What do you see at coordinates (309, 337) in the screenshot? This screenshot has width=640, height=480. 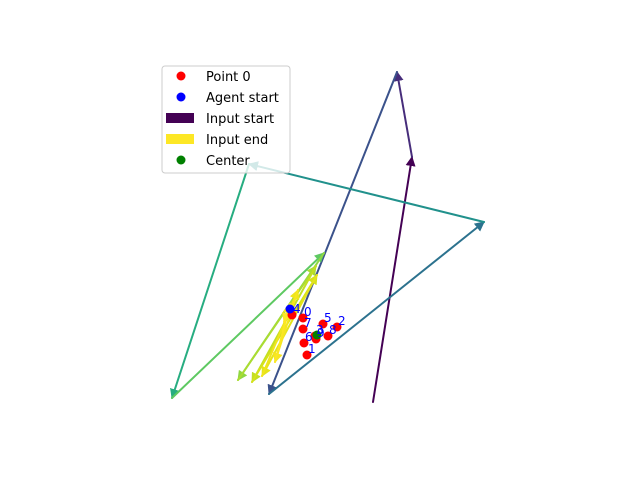 I see `point-6-label: 6` at bounding box center [309, 337].